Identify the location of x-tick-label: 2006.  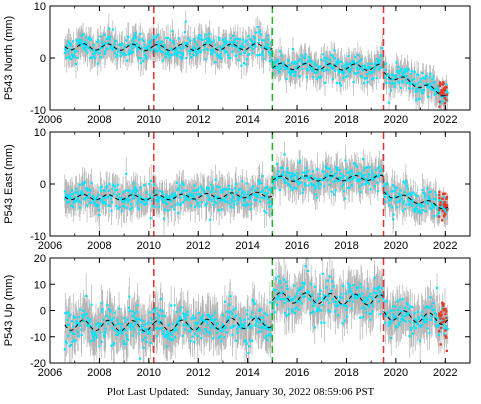
(50, 120).